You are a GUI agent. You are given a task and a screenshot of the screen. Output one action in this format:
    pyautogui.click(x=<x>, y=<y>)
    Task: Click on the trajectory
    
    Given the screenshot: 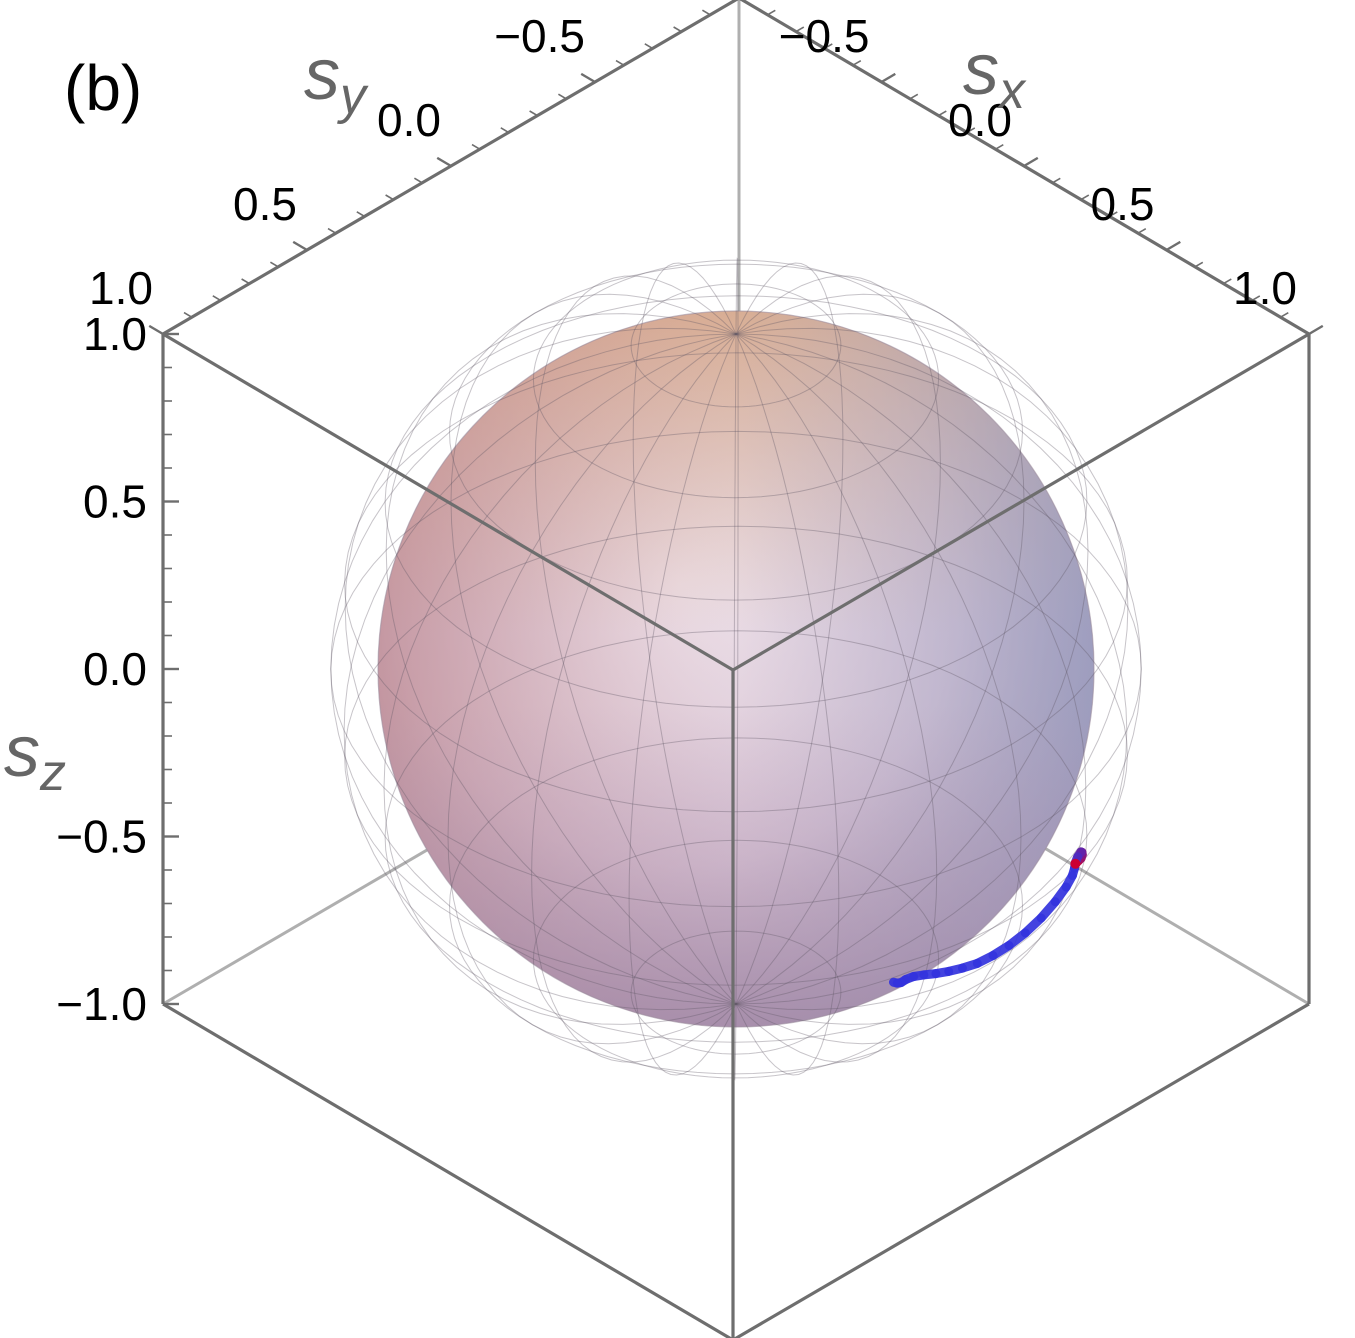 What is the action you would take?
    pyautogui.click(x=988, y=917)
    